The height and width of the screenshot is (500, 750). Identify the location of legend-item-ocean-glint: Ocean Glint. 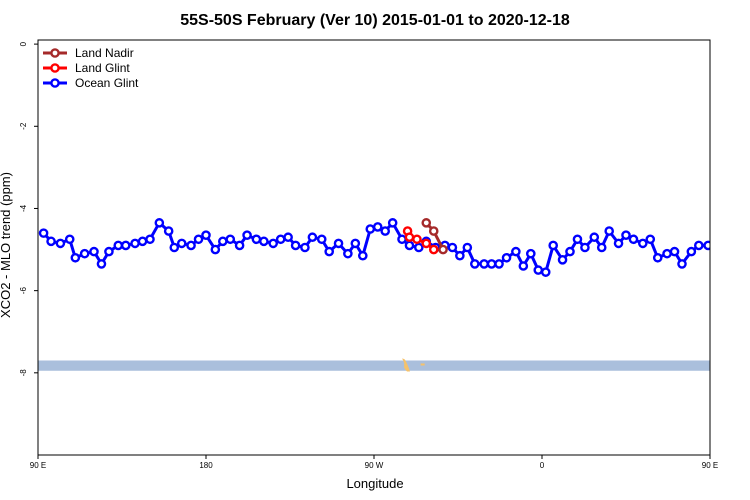
(91, 83).